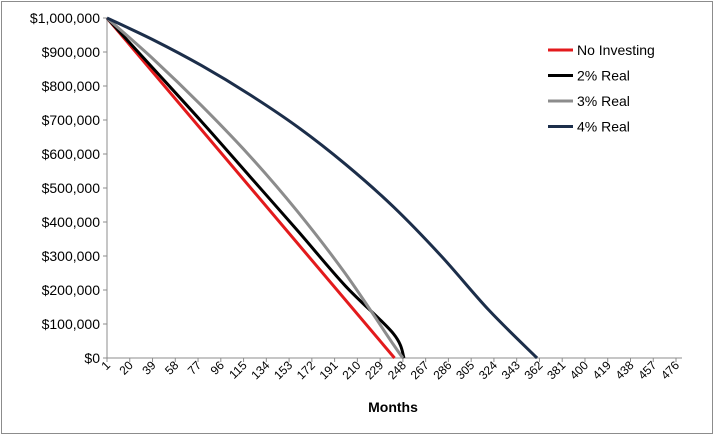 This screenshot has width=716, height=437. Describe the element at coordinates (602, 370) in the screenshot. I see `x-tick-label: 419` at that location.